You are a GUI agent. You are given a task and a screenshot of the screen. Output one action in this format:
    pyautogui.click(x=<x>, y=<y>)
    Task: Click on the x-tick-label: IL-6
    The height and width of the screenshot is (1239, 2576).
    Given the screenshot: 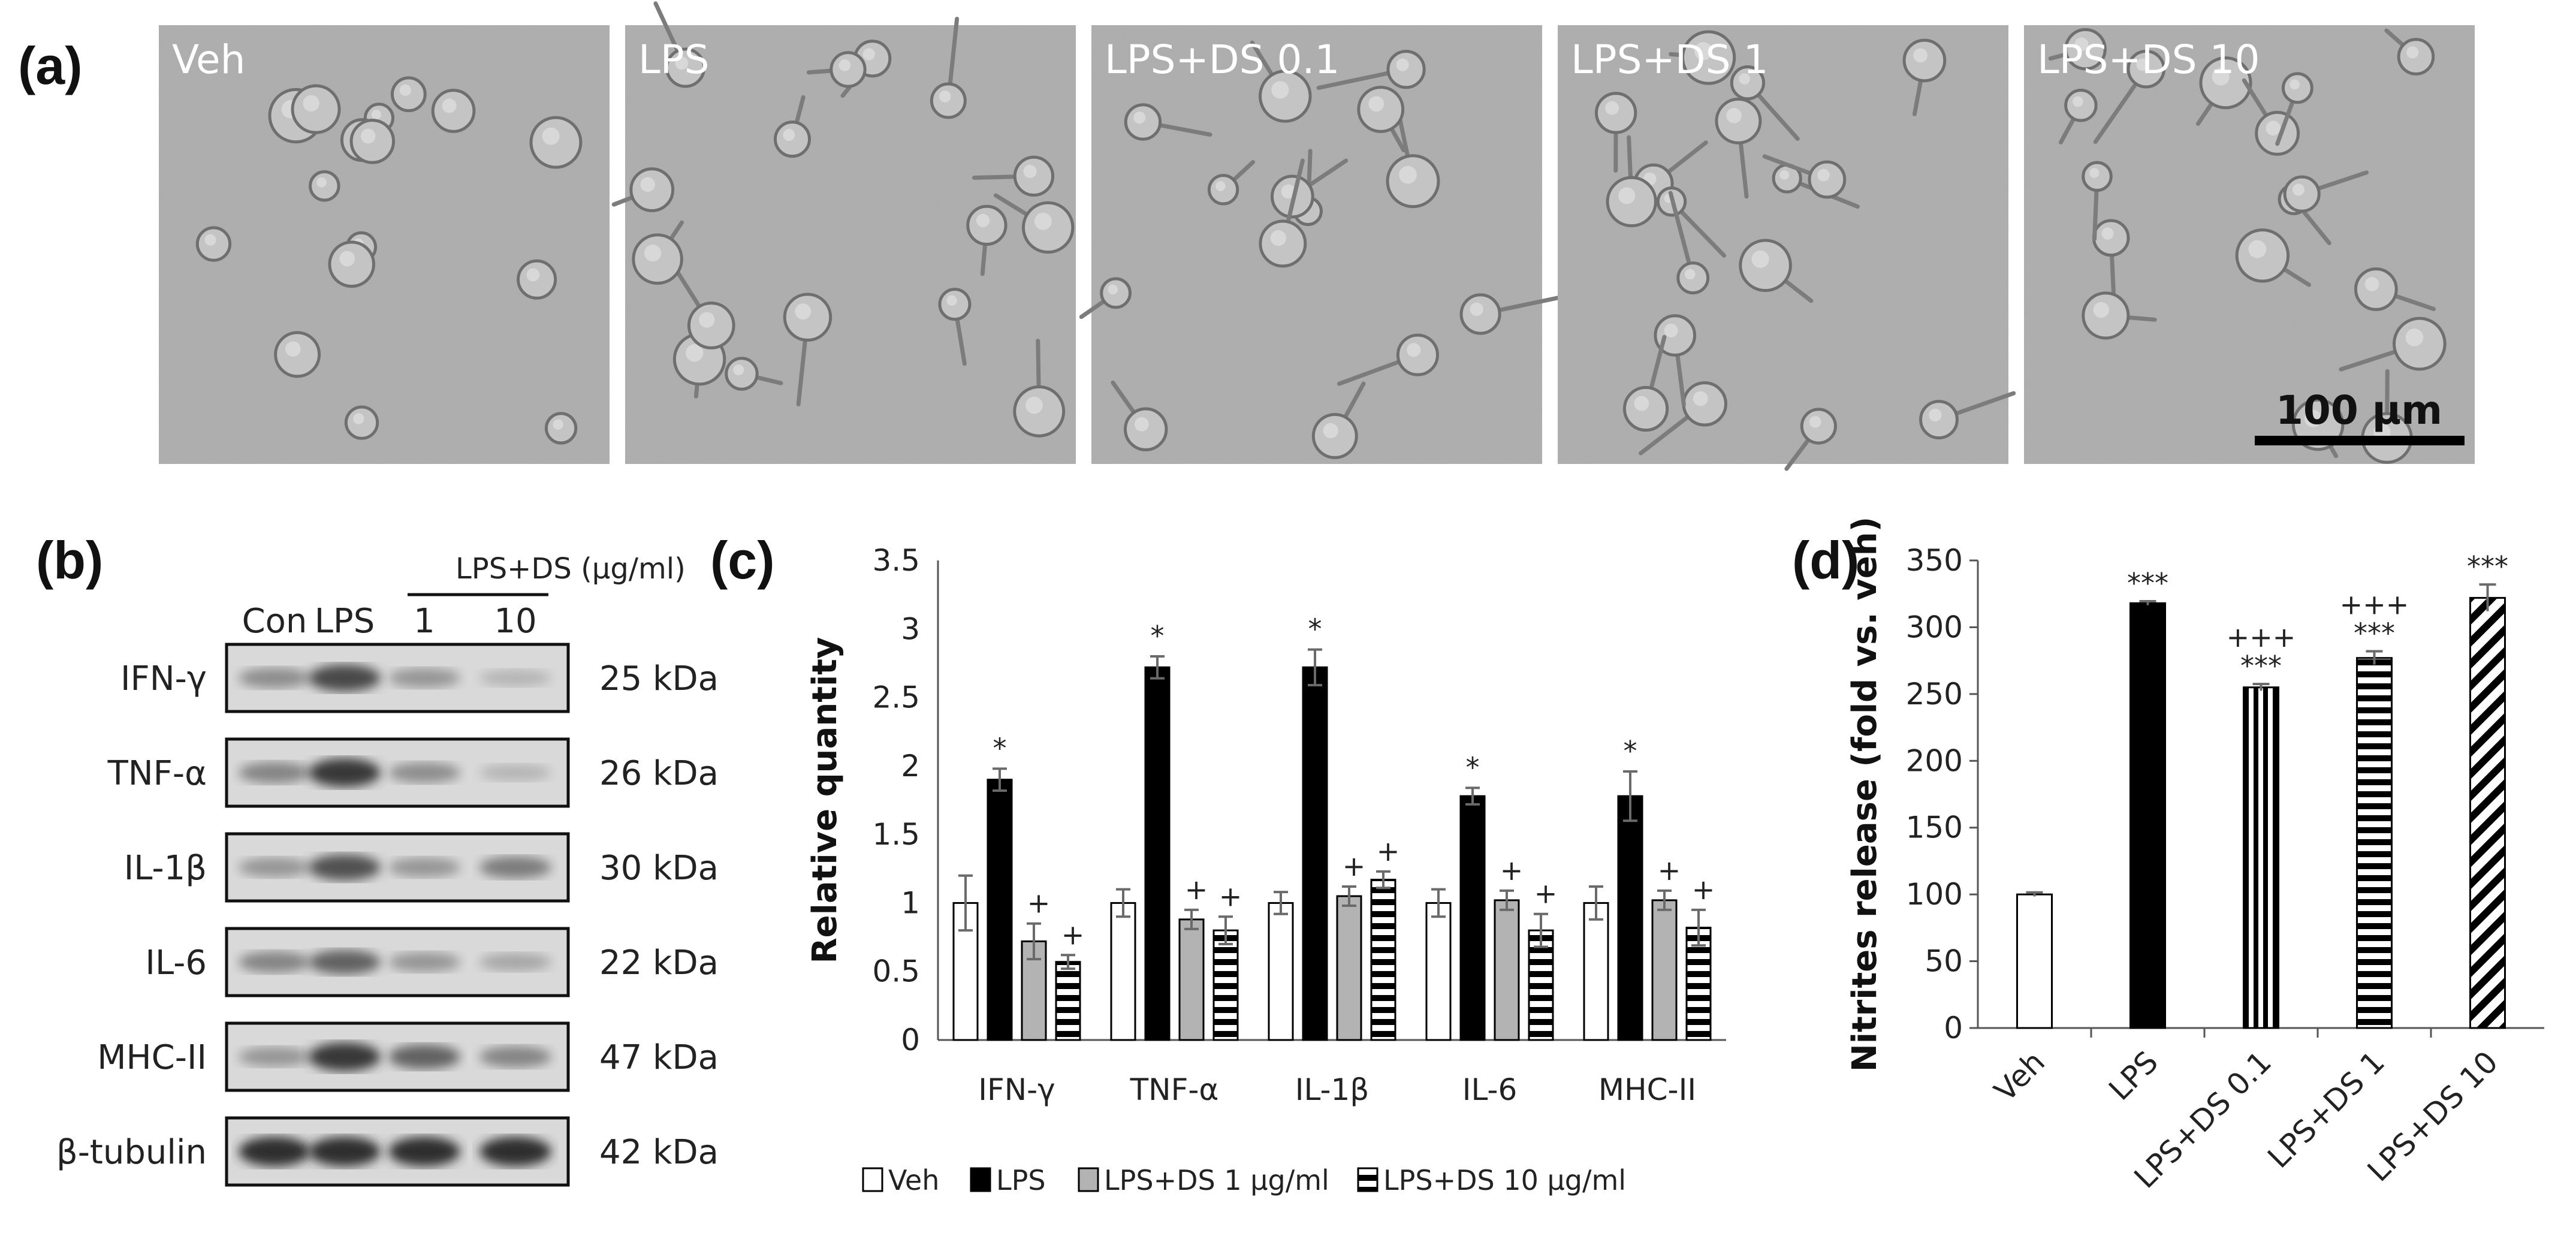 What is the action you would take?
    pyautogui.click(x=1490, y=1089)
    